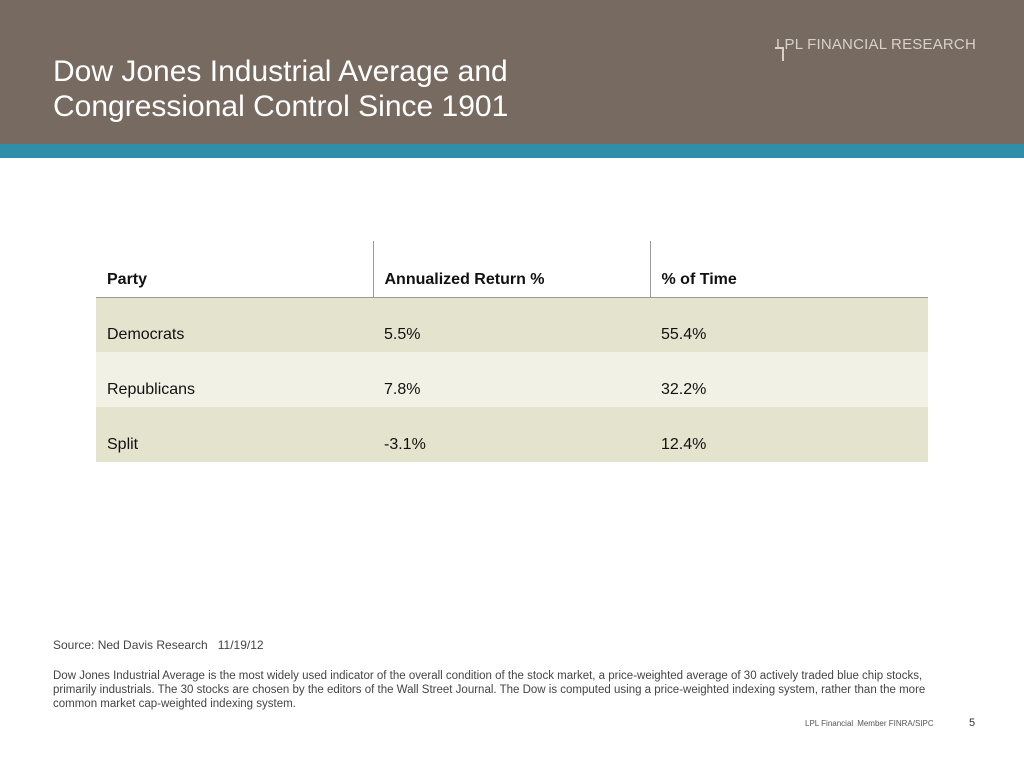  What do you see at coordinates (234, 324) in the screenshot?
I see `party-cell: Democrats` at bounding box center [234, 324].